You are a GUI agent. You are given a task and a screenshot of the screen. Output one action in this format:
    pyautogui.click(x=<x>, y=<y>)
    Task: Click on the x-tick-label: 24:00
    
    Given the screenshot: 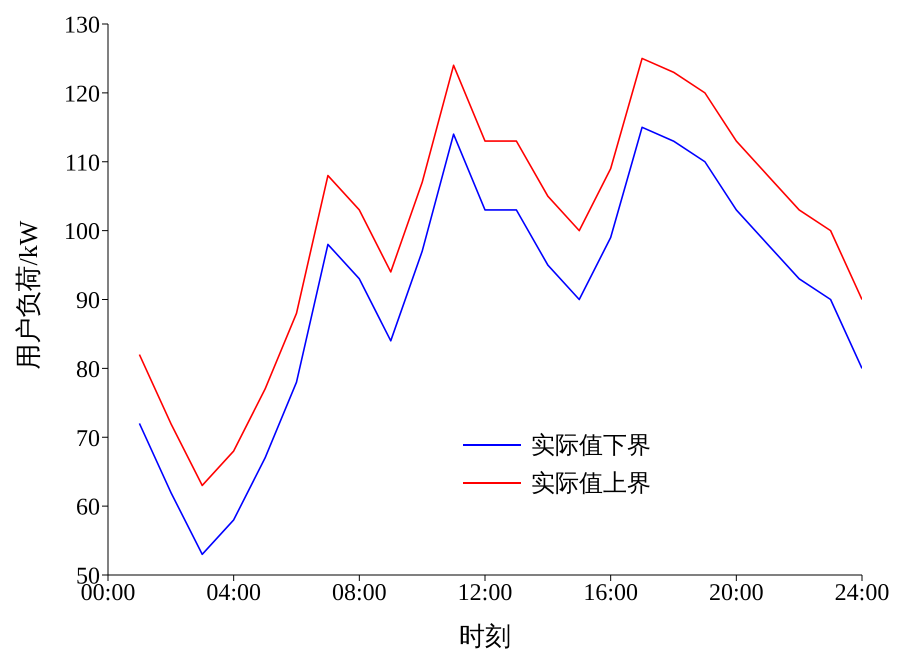 What is the action you would take?
    pyautogui.click(x=862, y=593)
    